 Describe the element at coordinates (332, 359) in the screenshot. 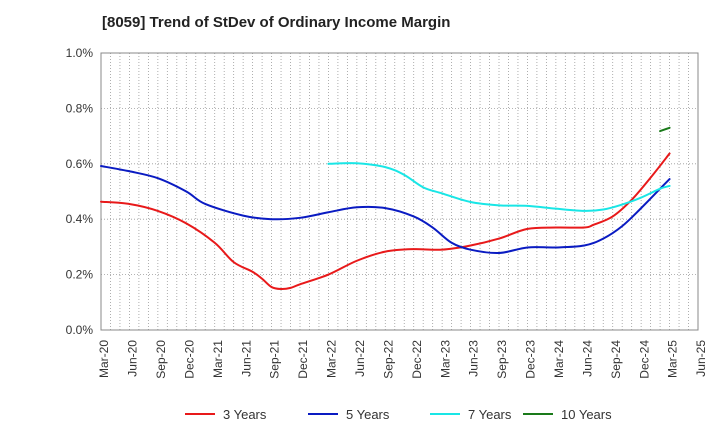

I see `x-tick-label: Mar-22` at that location.